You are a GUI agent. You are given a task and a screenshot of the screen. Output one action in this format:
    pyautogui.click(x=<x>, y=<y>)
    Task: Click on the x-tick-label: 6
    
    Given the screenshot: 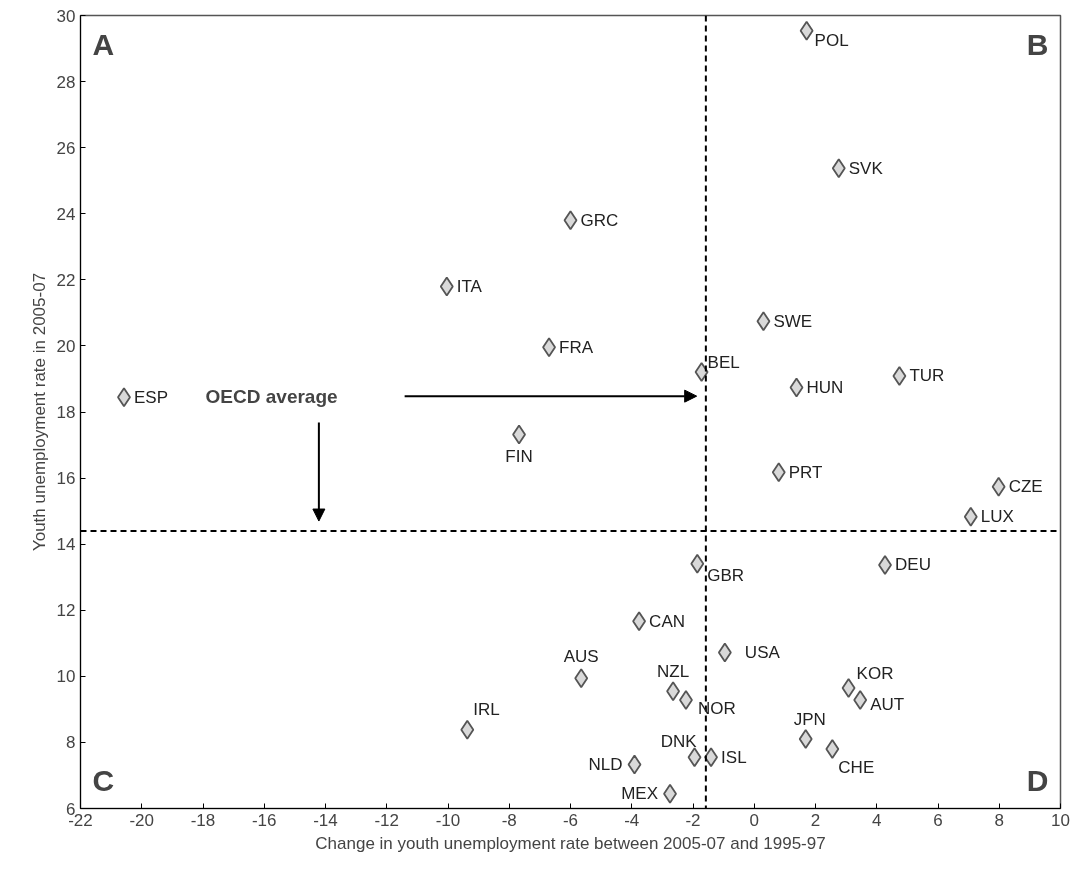 What is the action you would take?
    pyautogui.click(x=938, y=820)
    